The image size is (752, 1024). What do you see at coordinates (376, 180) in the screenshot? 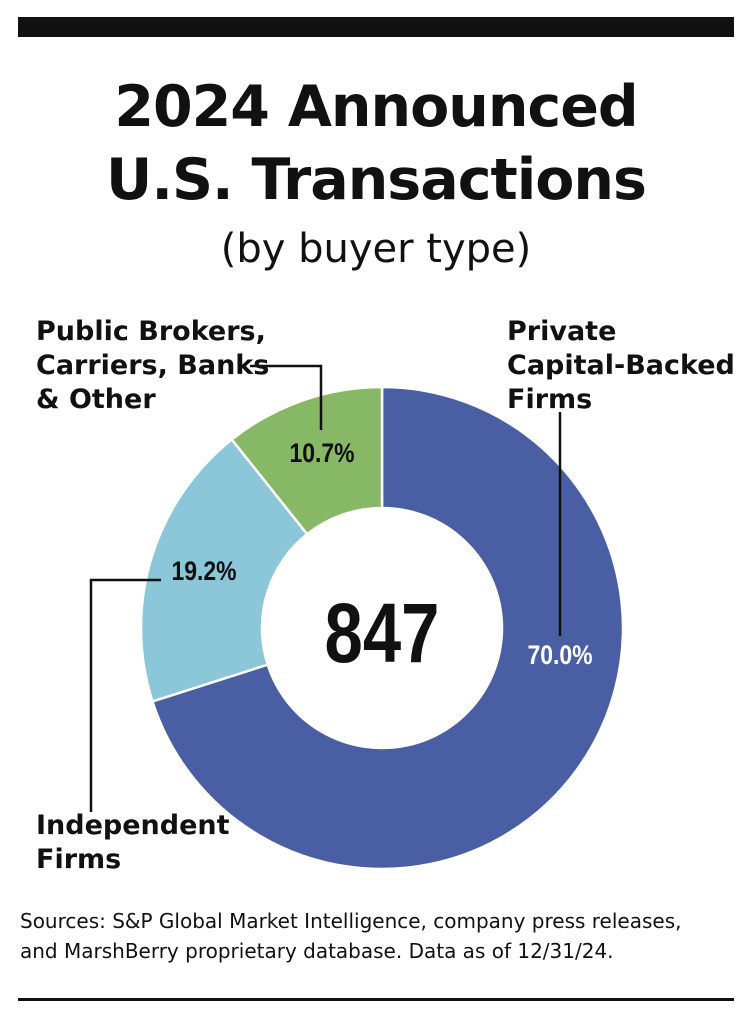
I see `chart-title-line2: U.S. Transactions` at bounding box center [376, 180].